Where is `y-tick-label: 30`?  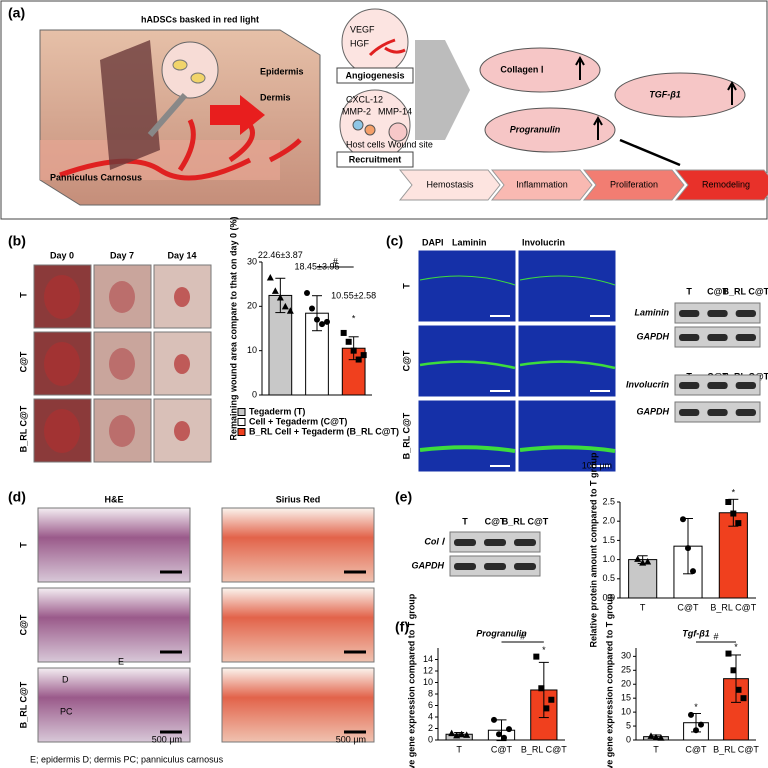
y-tick-label: 30 is located at coordinates (252, 261).